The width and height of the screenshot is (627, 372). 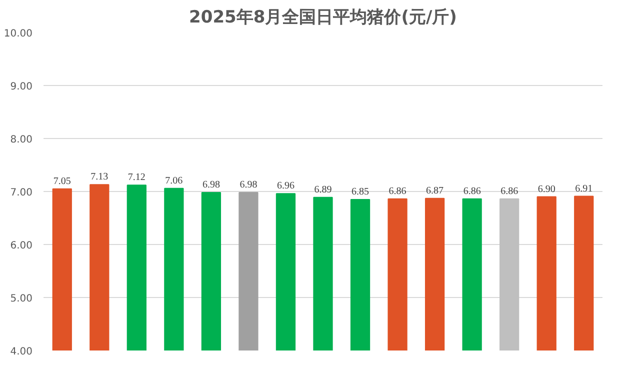 I want to click on y-tick-label: 9.00, so click(x=21, y=87).